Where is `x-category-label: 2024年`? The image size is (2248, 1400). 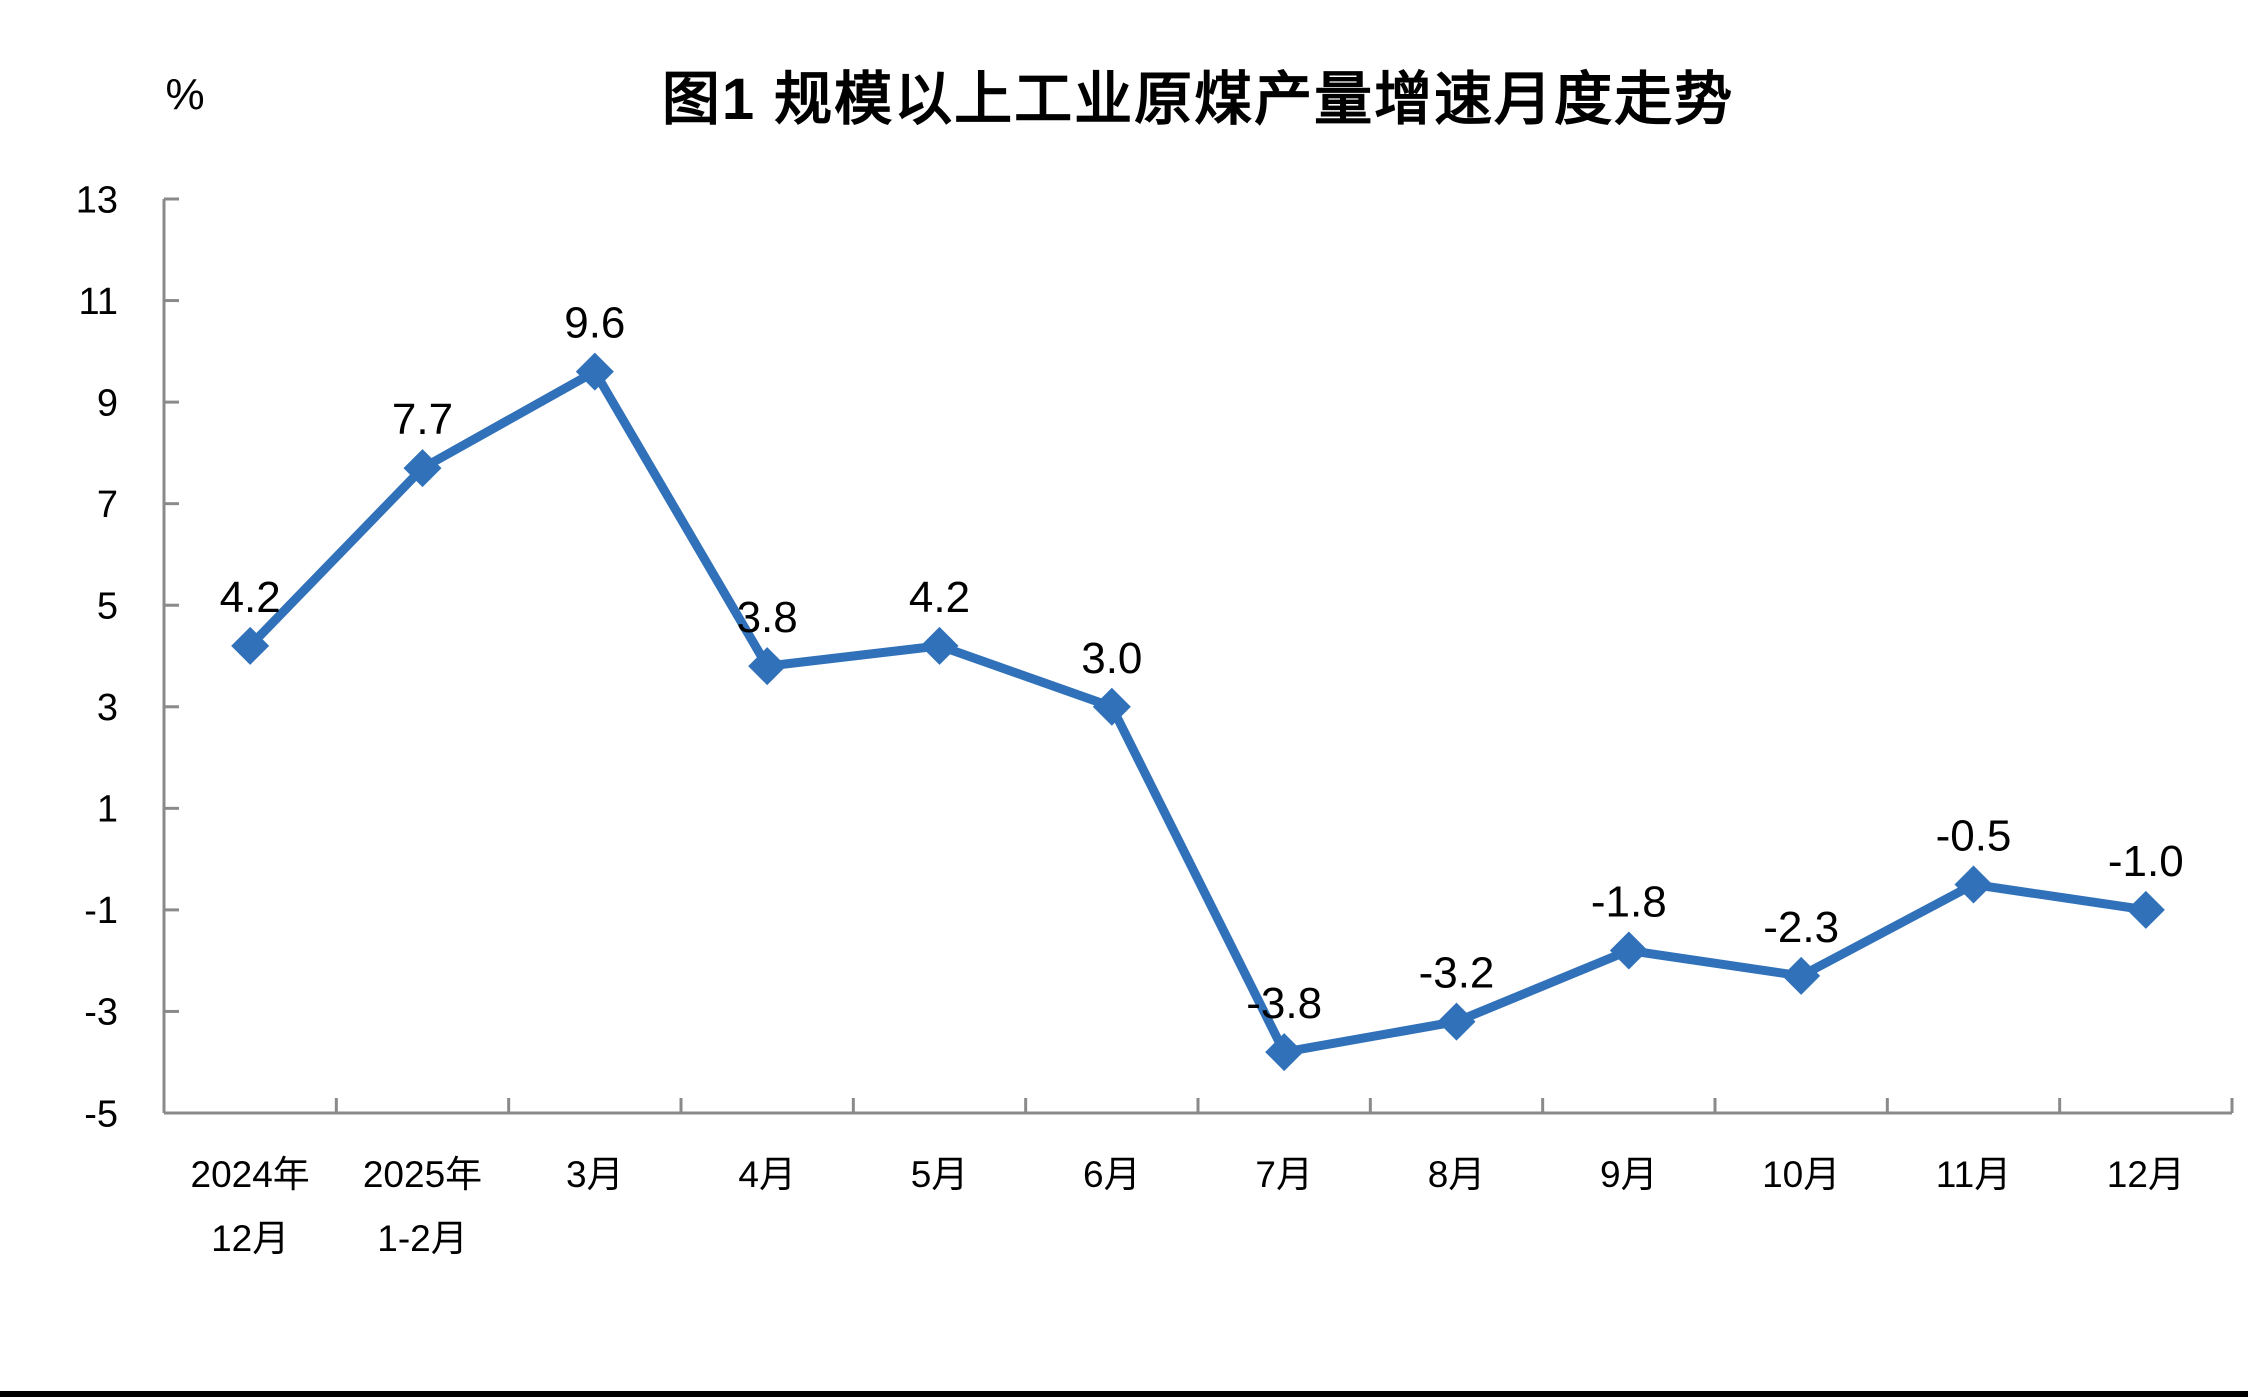 x-category-label: 2024年 is located at coordinates (250, 1174).